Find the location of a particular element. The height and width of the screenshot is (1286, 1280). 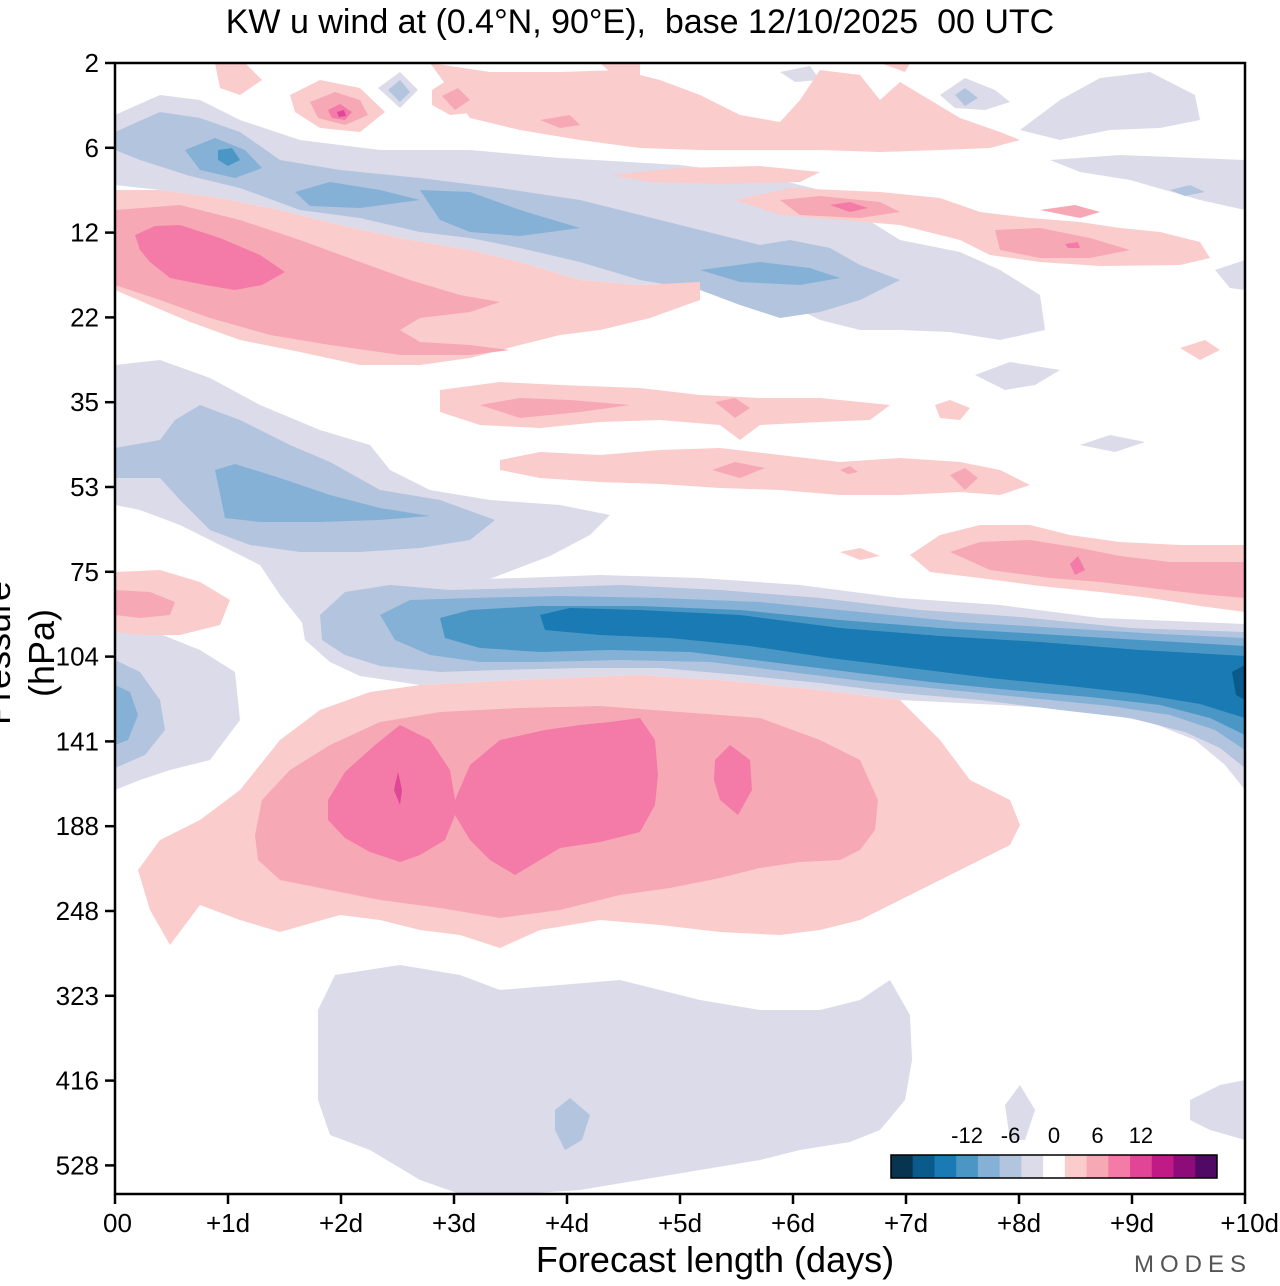

x-tick-label: +10d is located at coordinates (1249, 1223).